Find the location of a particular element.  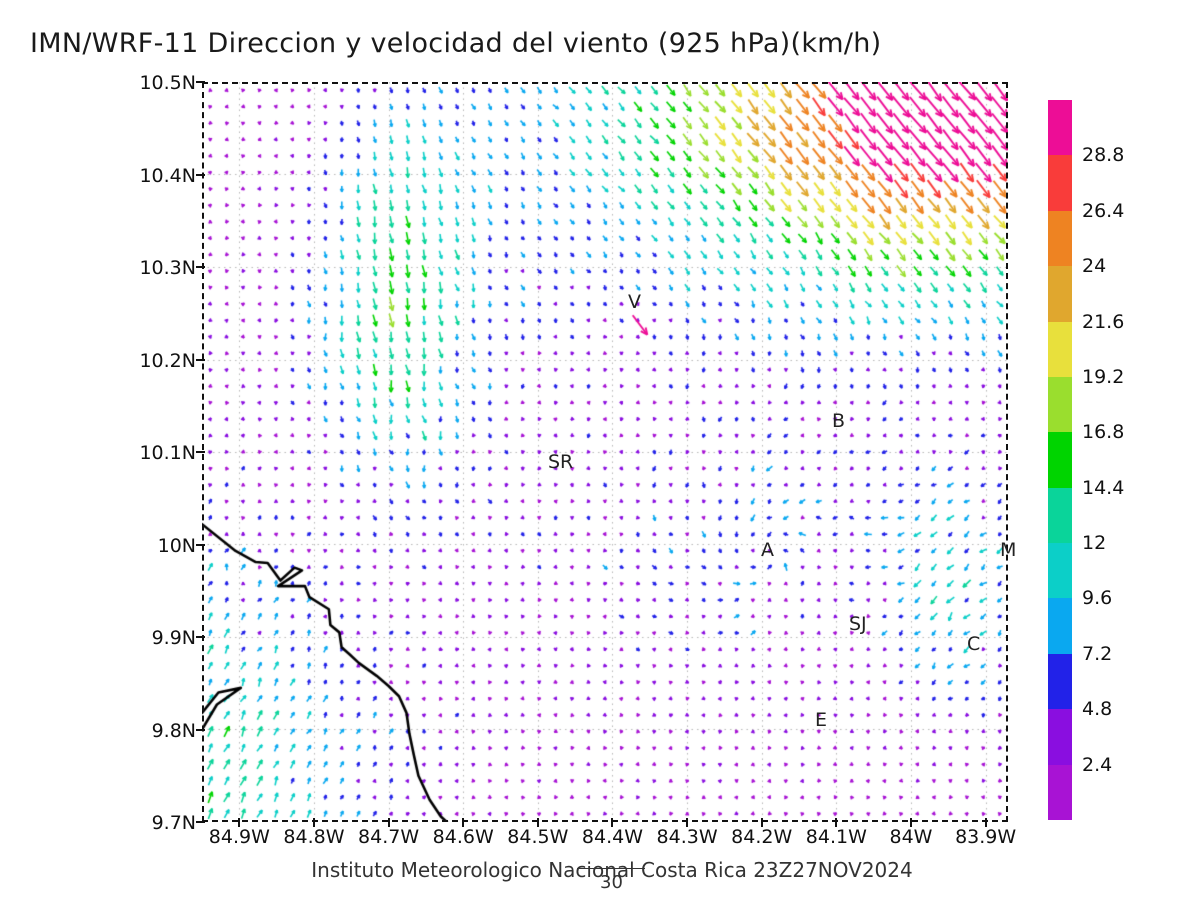

colorbar-tick-label: 12 is located at coordinates (1094, 543).